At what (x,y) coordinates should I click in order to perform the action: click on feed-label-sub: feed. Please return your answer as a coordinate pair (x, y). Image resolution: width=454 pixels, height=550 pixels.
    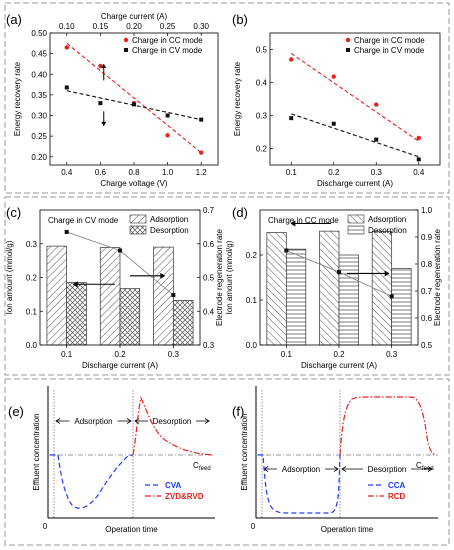
    Looking at the image, I should click on (205, 469).